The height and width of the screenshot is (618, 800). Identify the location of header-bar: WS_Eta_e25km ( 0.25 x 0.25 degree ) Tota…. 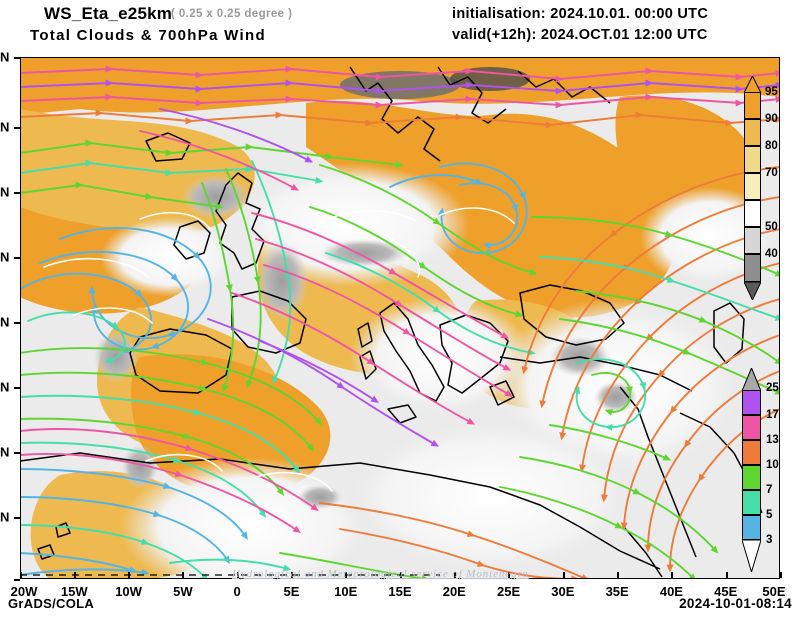
(400, 25).